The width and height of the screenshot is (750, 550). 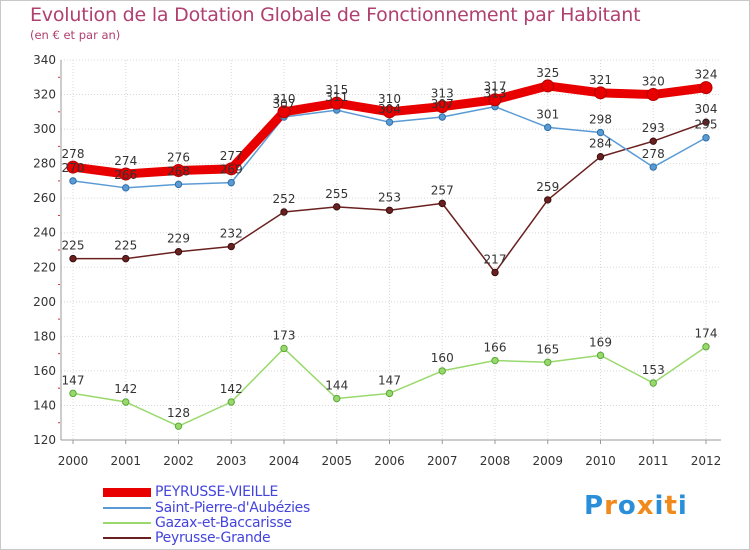 I want to click on data-label: 217, so click(x=495, y=259).